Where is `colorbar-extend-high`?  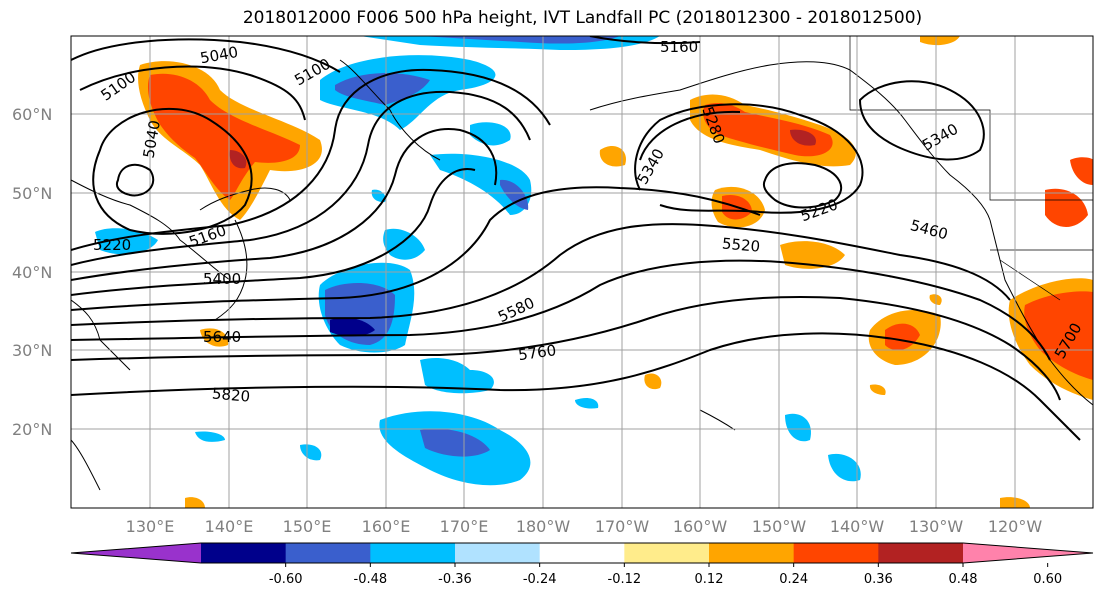 colorbar-extend-high is located at coordinates (1028, 553).